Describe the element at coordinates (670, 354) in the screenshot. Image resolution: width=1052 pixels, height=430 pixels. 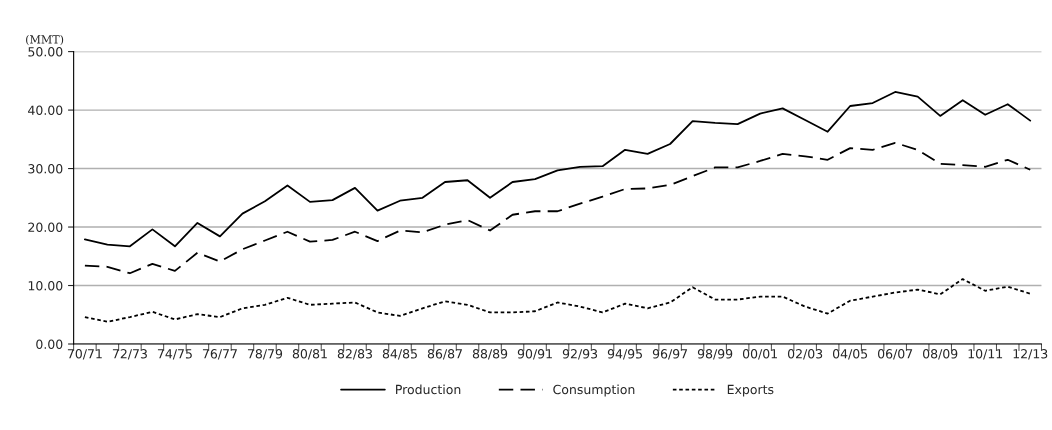
I see `x-tick-label: 96/97` at that location.